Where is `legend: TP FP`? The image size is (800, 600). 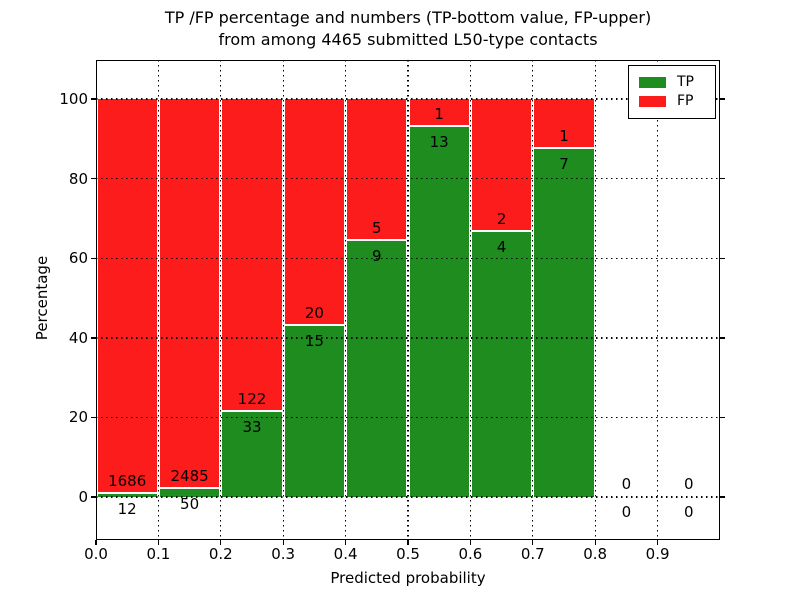
legend: TP FP is located at coordinates (672, 92).